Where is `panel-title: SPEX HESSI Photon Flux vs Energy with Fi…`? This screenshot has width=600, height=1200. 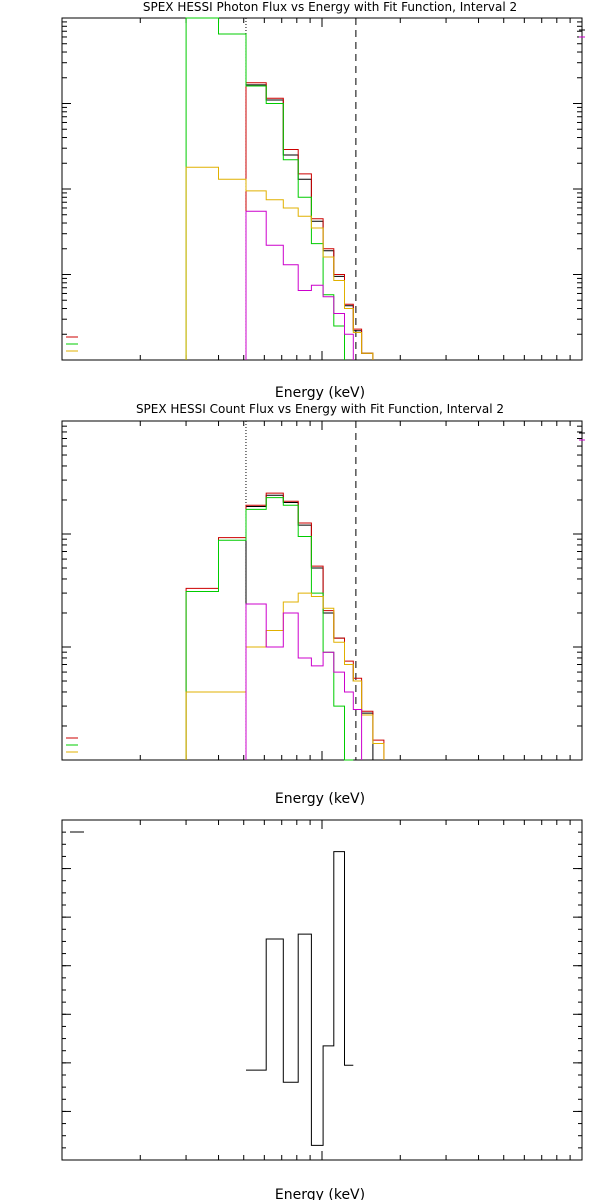
panel-title: SPEX HESSI Photon Flux vs Energy with Fi… is located at coordinates (330, 7).